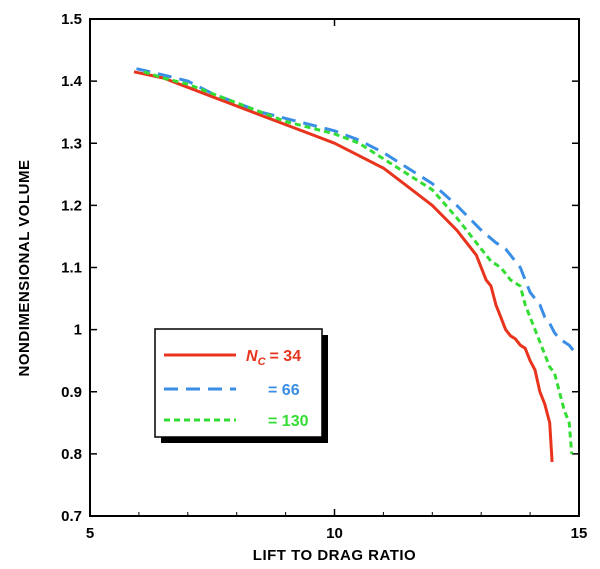 The width and height of the screenshot is (600, 569). I want to click on y-tick-label: 1.4, so click(72, 81).